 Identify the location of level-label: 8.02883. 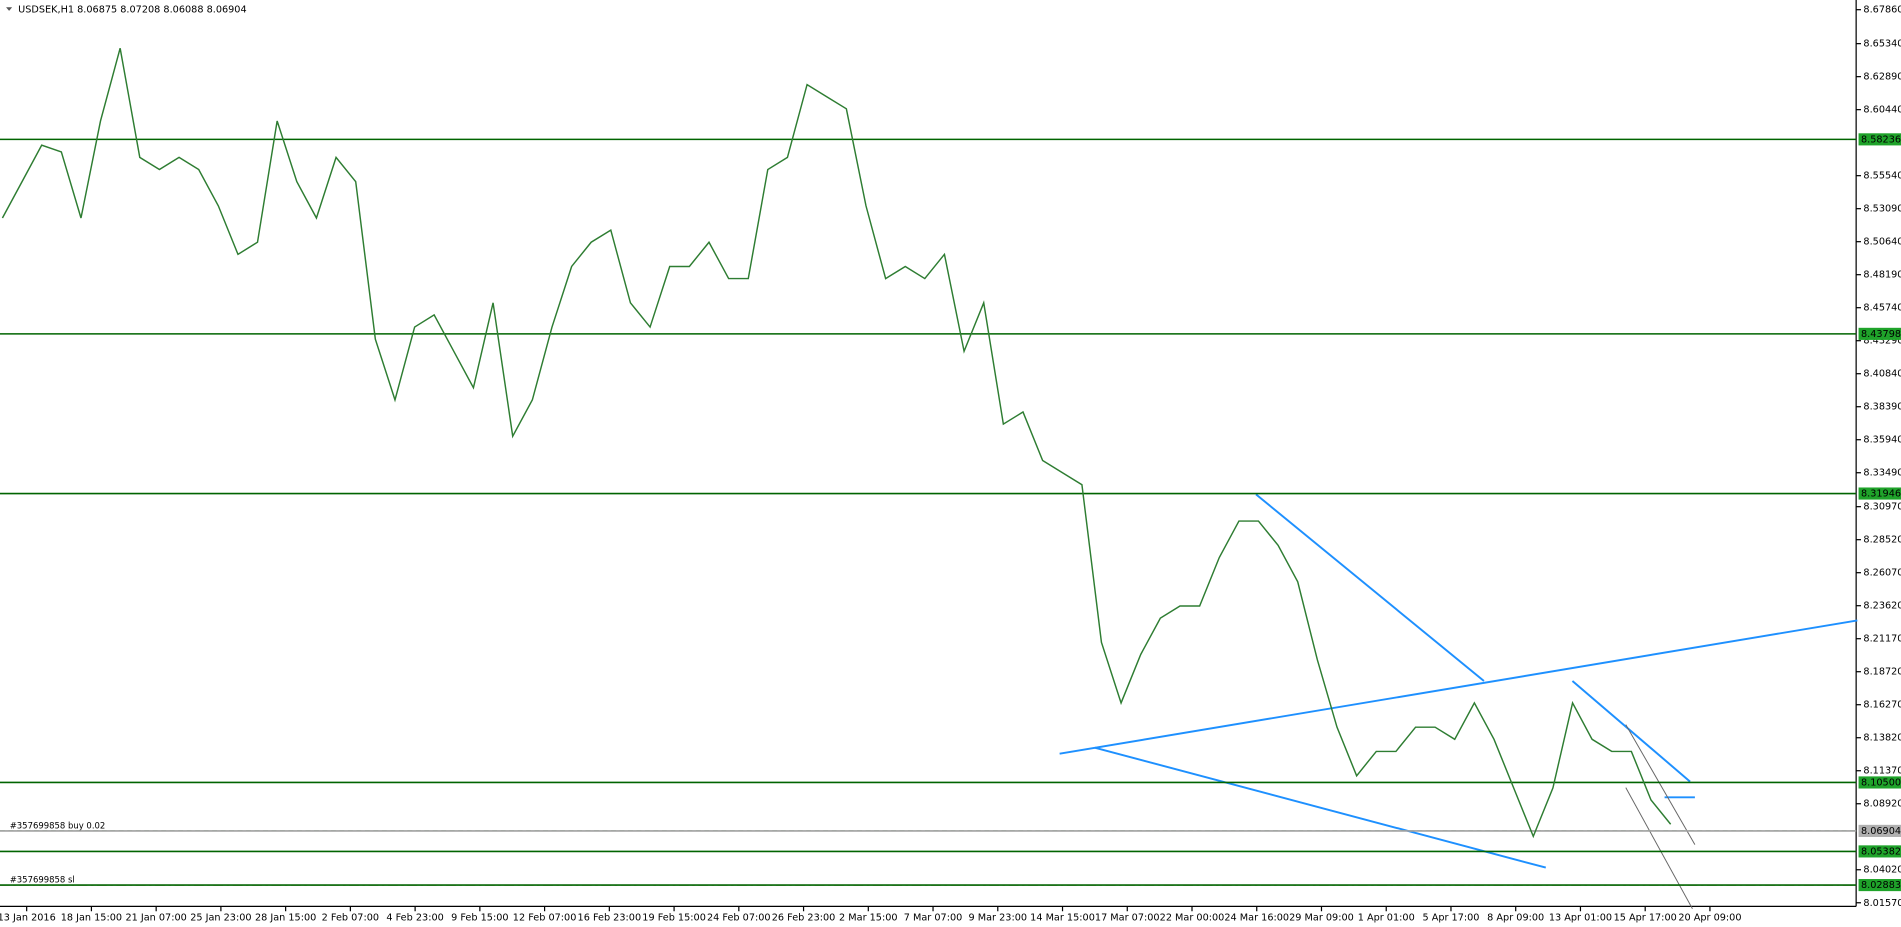
(1881, 885).